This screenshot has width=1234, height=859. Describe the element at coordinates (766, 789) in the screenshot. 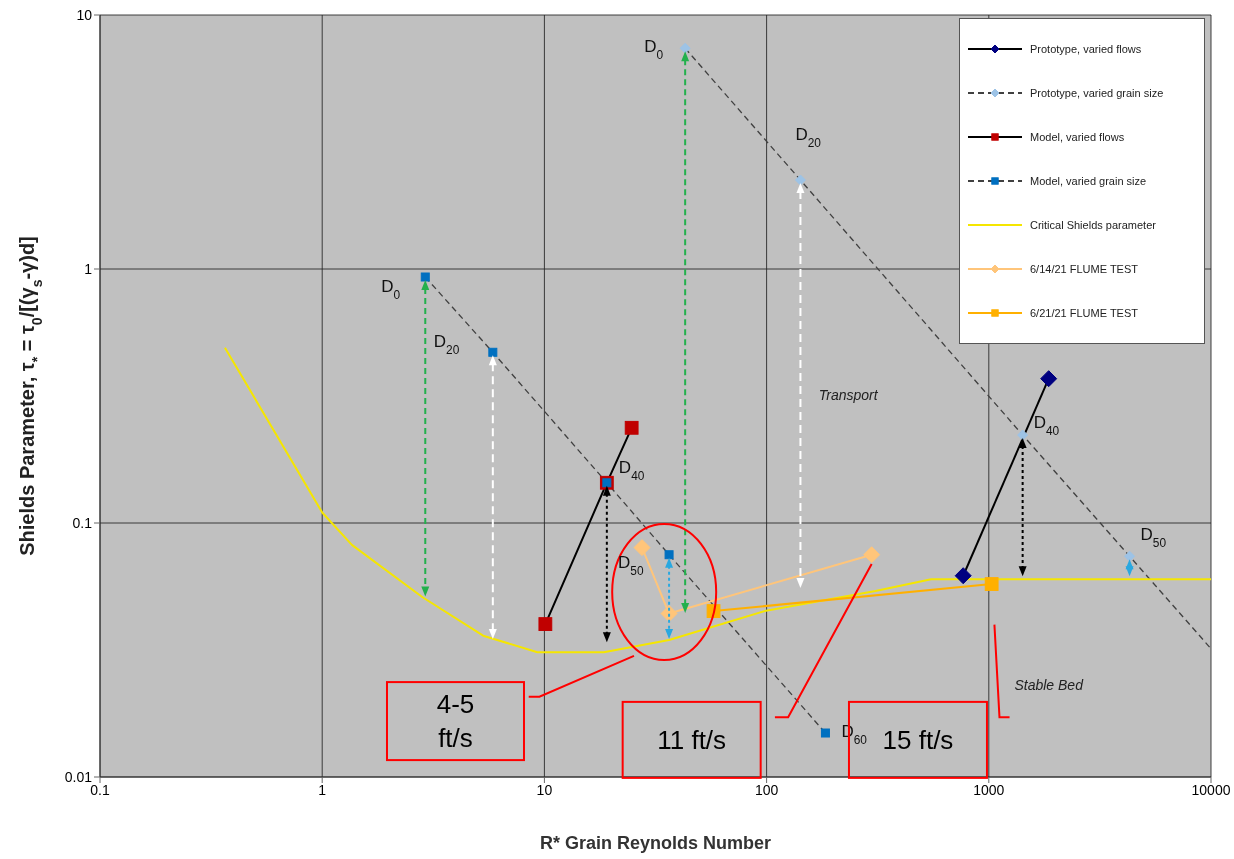

I see `x-tick-label: 100` at that location.